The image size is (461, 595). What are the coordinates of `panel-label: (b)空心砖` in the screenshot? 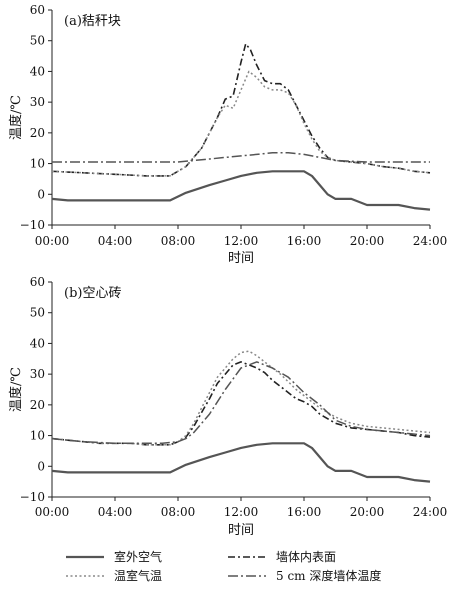 It's located at (92, 293).